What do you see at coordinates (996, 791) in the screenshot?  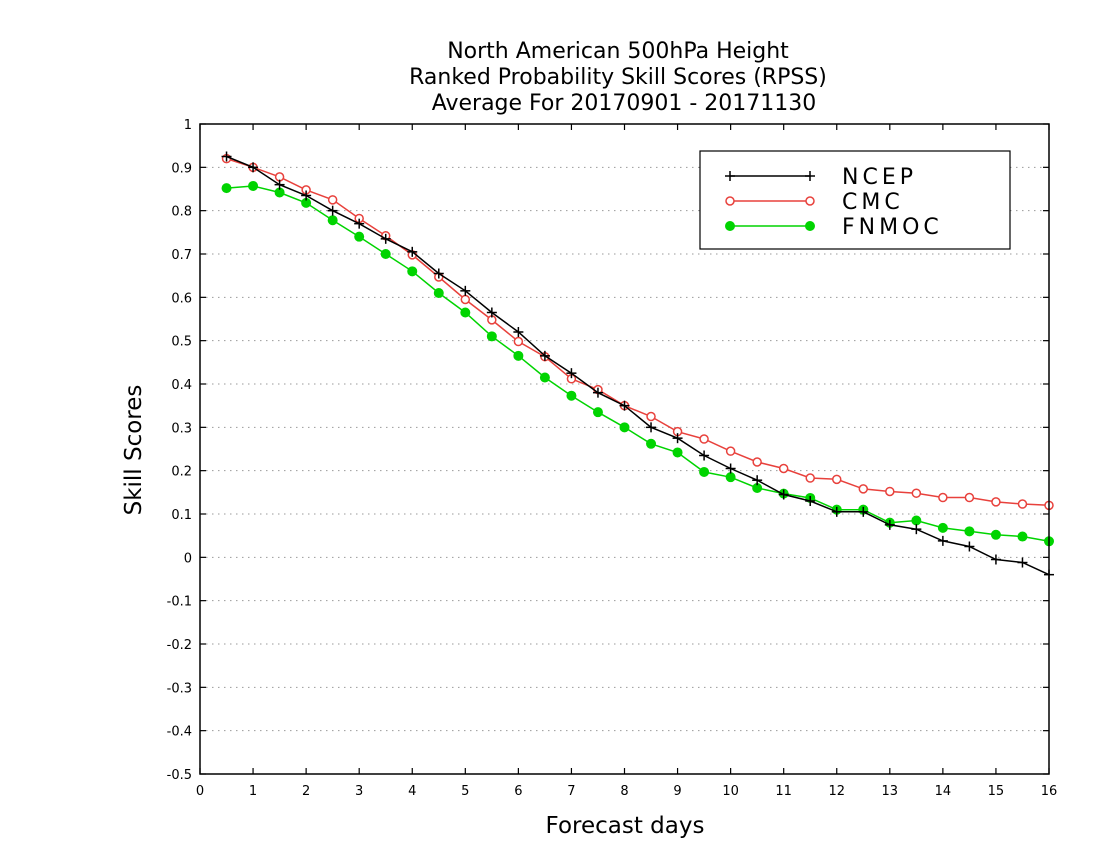 I see `x-tick-label: 15` at bounding box center [996, 791].